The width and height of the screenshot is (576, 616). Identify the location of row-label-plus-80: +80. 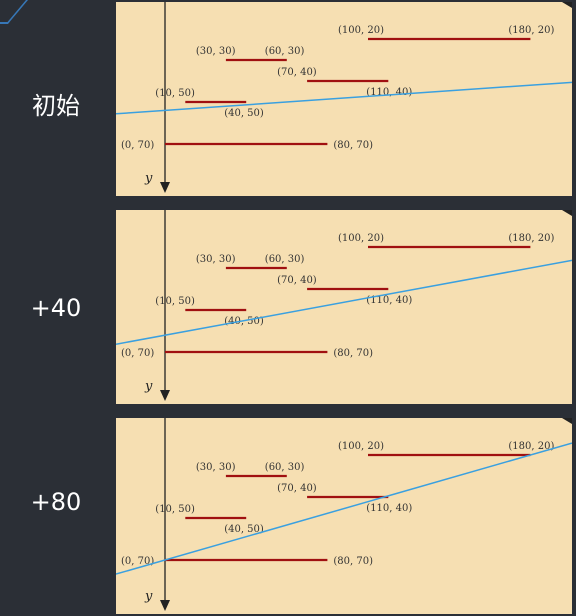
(56, 502).